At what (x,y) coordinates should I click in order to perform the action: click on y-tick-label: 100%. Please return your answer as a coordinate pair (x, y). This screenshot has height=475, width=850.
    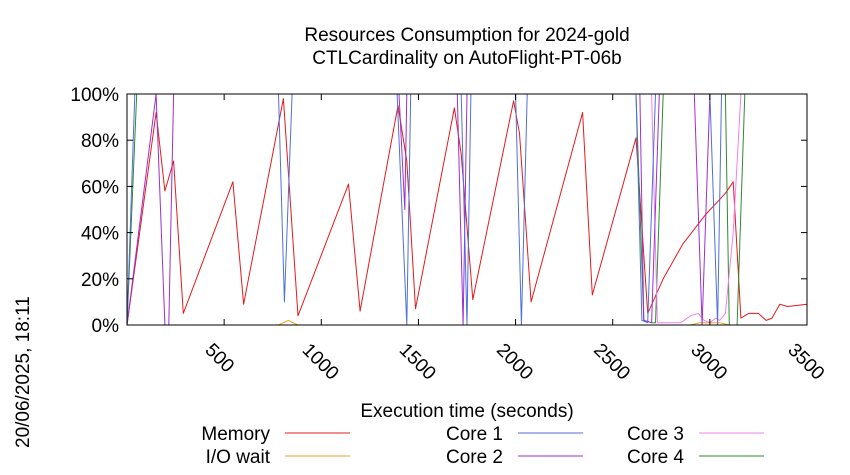
    Looking at the image, I should click on (94, 95).